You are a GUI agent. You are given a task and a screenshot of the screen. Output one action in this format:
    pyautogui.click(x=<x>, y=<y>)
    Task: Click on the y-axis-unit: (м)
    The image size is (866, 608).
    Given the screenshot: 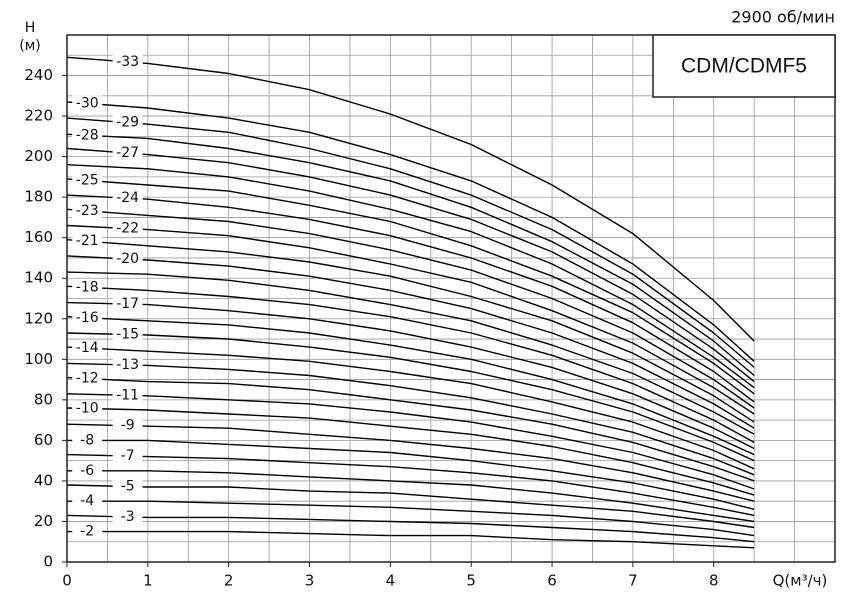 What is the action you would take?
    pyautogui.click(x=30, y=46)
    